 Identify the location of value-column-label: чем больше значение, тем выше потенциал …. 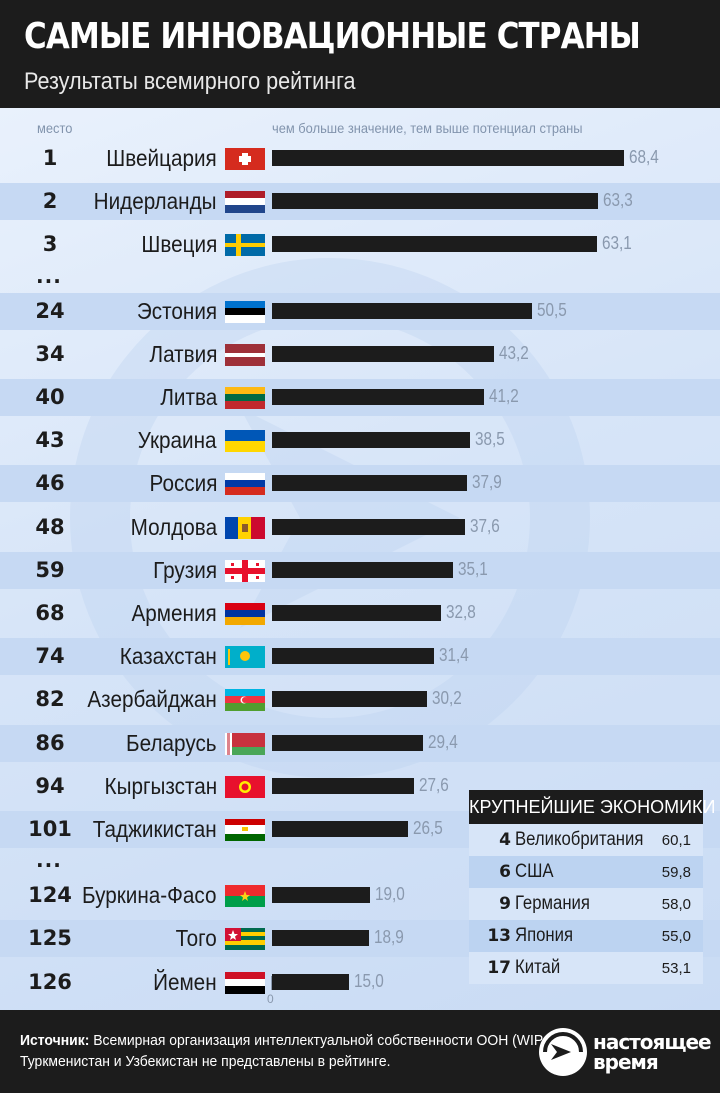
(427, 128).